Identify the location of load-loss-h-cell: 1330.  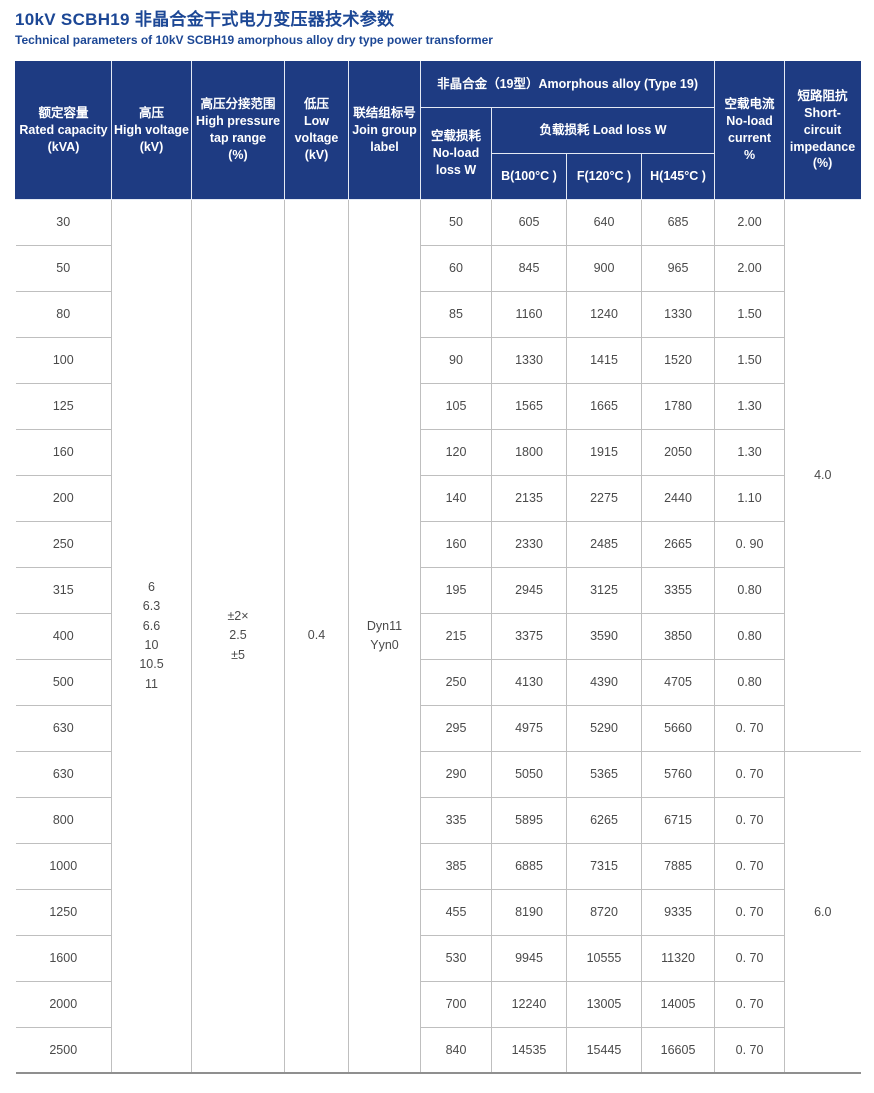
(678, 314).